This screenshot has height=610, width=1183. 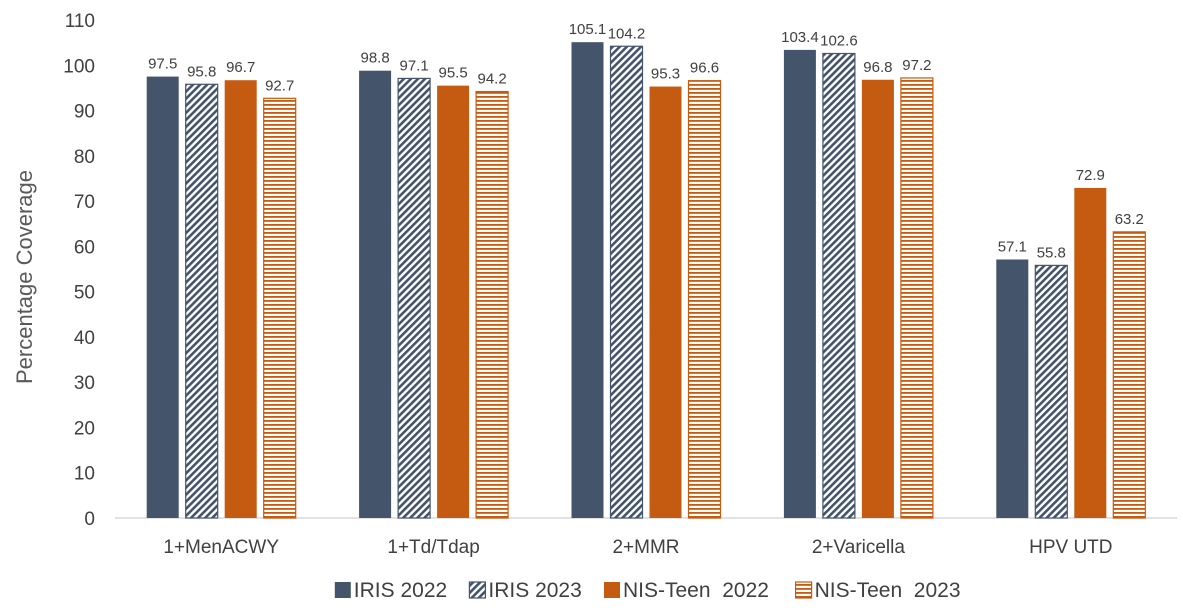 What do you see at coordinates (89, 519) in the screenshot?
I see `y-tick-label: 0` at bounding box center [89, 519].